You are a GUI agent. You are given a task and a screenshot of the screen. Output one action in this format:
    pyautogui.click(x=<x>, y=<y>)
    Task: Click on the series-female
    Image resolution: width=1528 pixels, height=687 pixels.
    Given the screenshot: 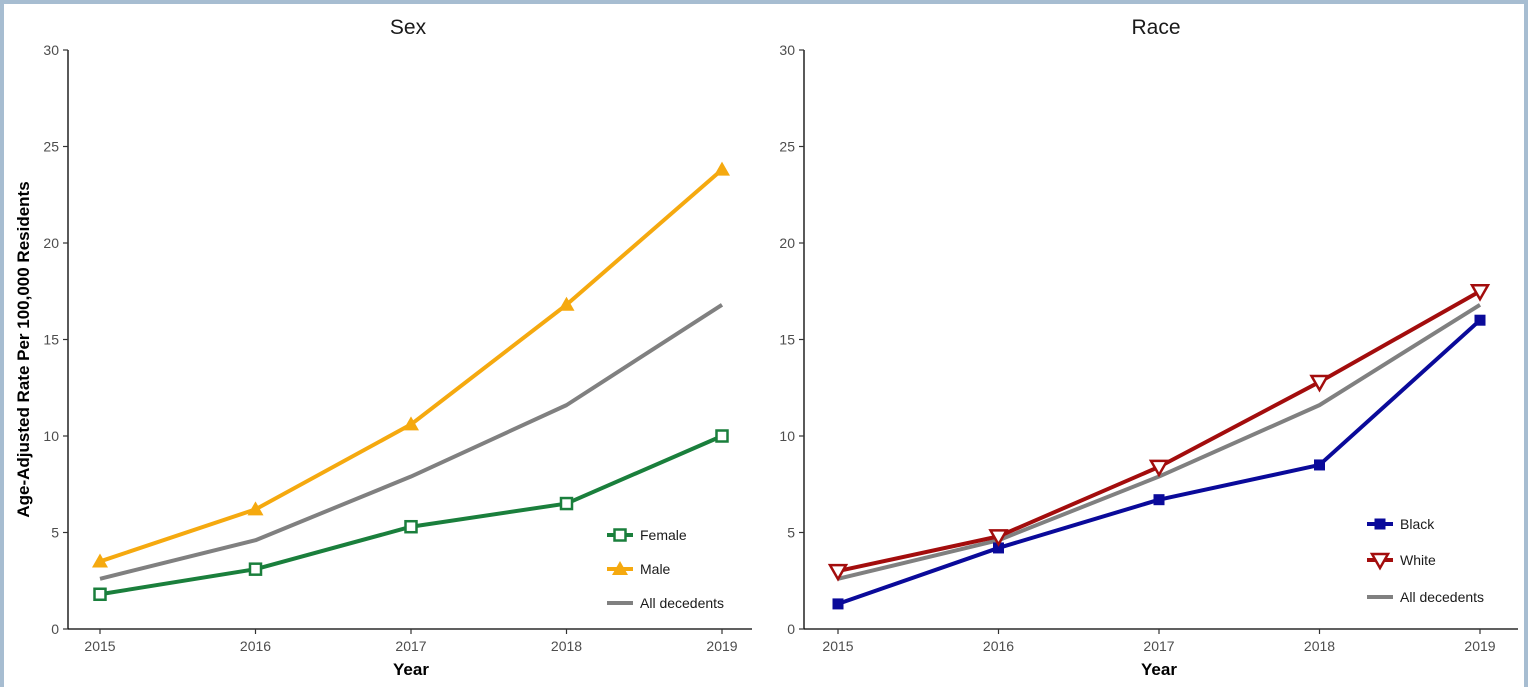 What is the action you would take?
    pyautogui.click(x=411, y=515)
    